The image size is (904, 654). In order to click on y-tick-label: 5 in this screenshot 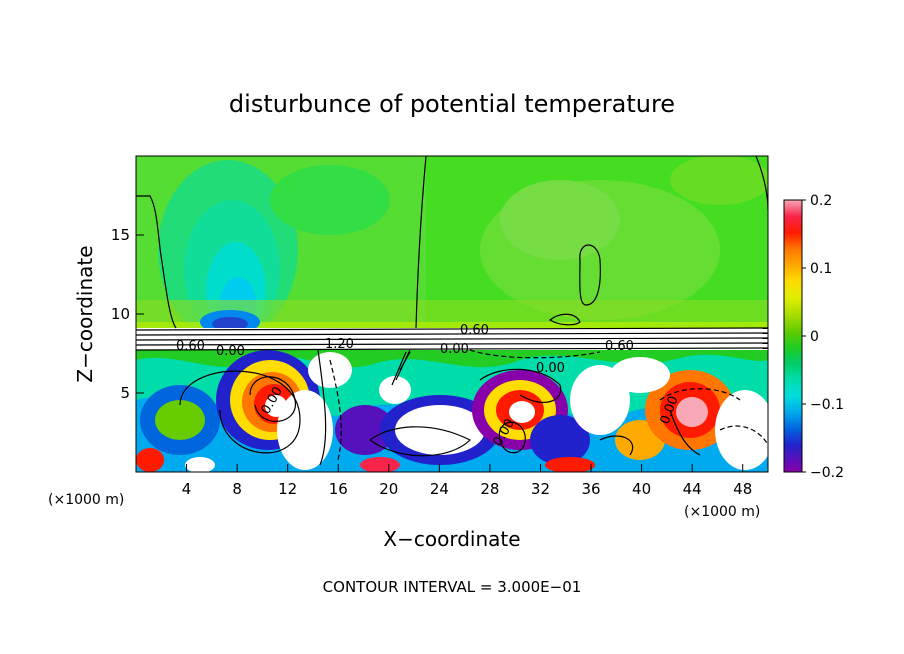, I will do `click(125, 393)`.